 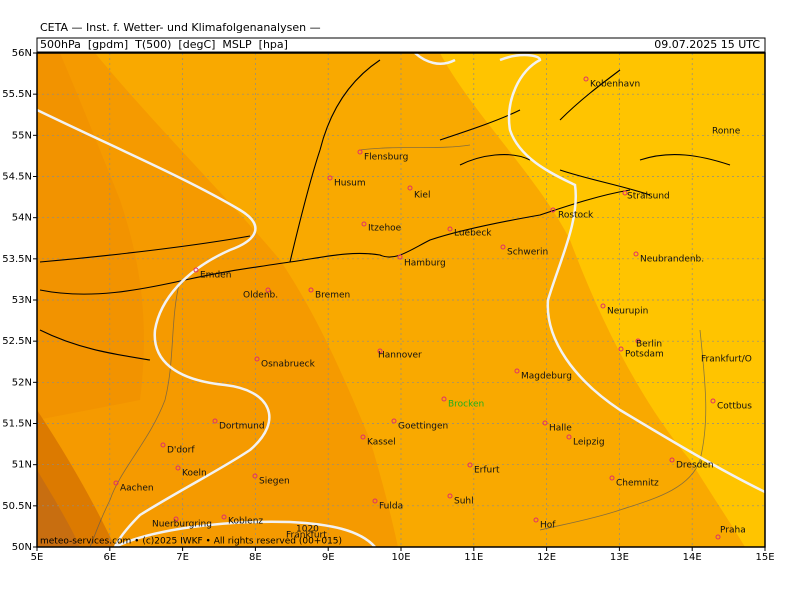 I want to click on header-bar, so click(x=401, y=45).